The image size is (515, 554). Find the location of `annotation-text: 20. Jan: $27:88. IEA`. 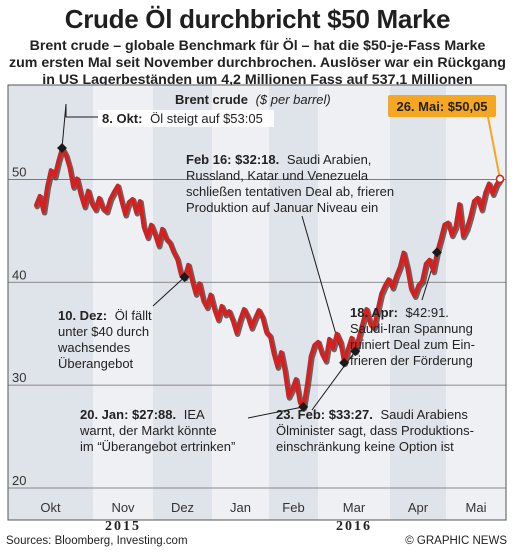

annotation-text: 20. Jan: $27:88. IEA is located at coordinates (142, 414).